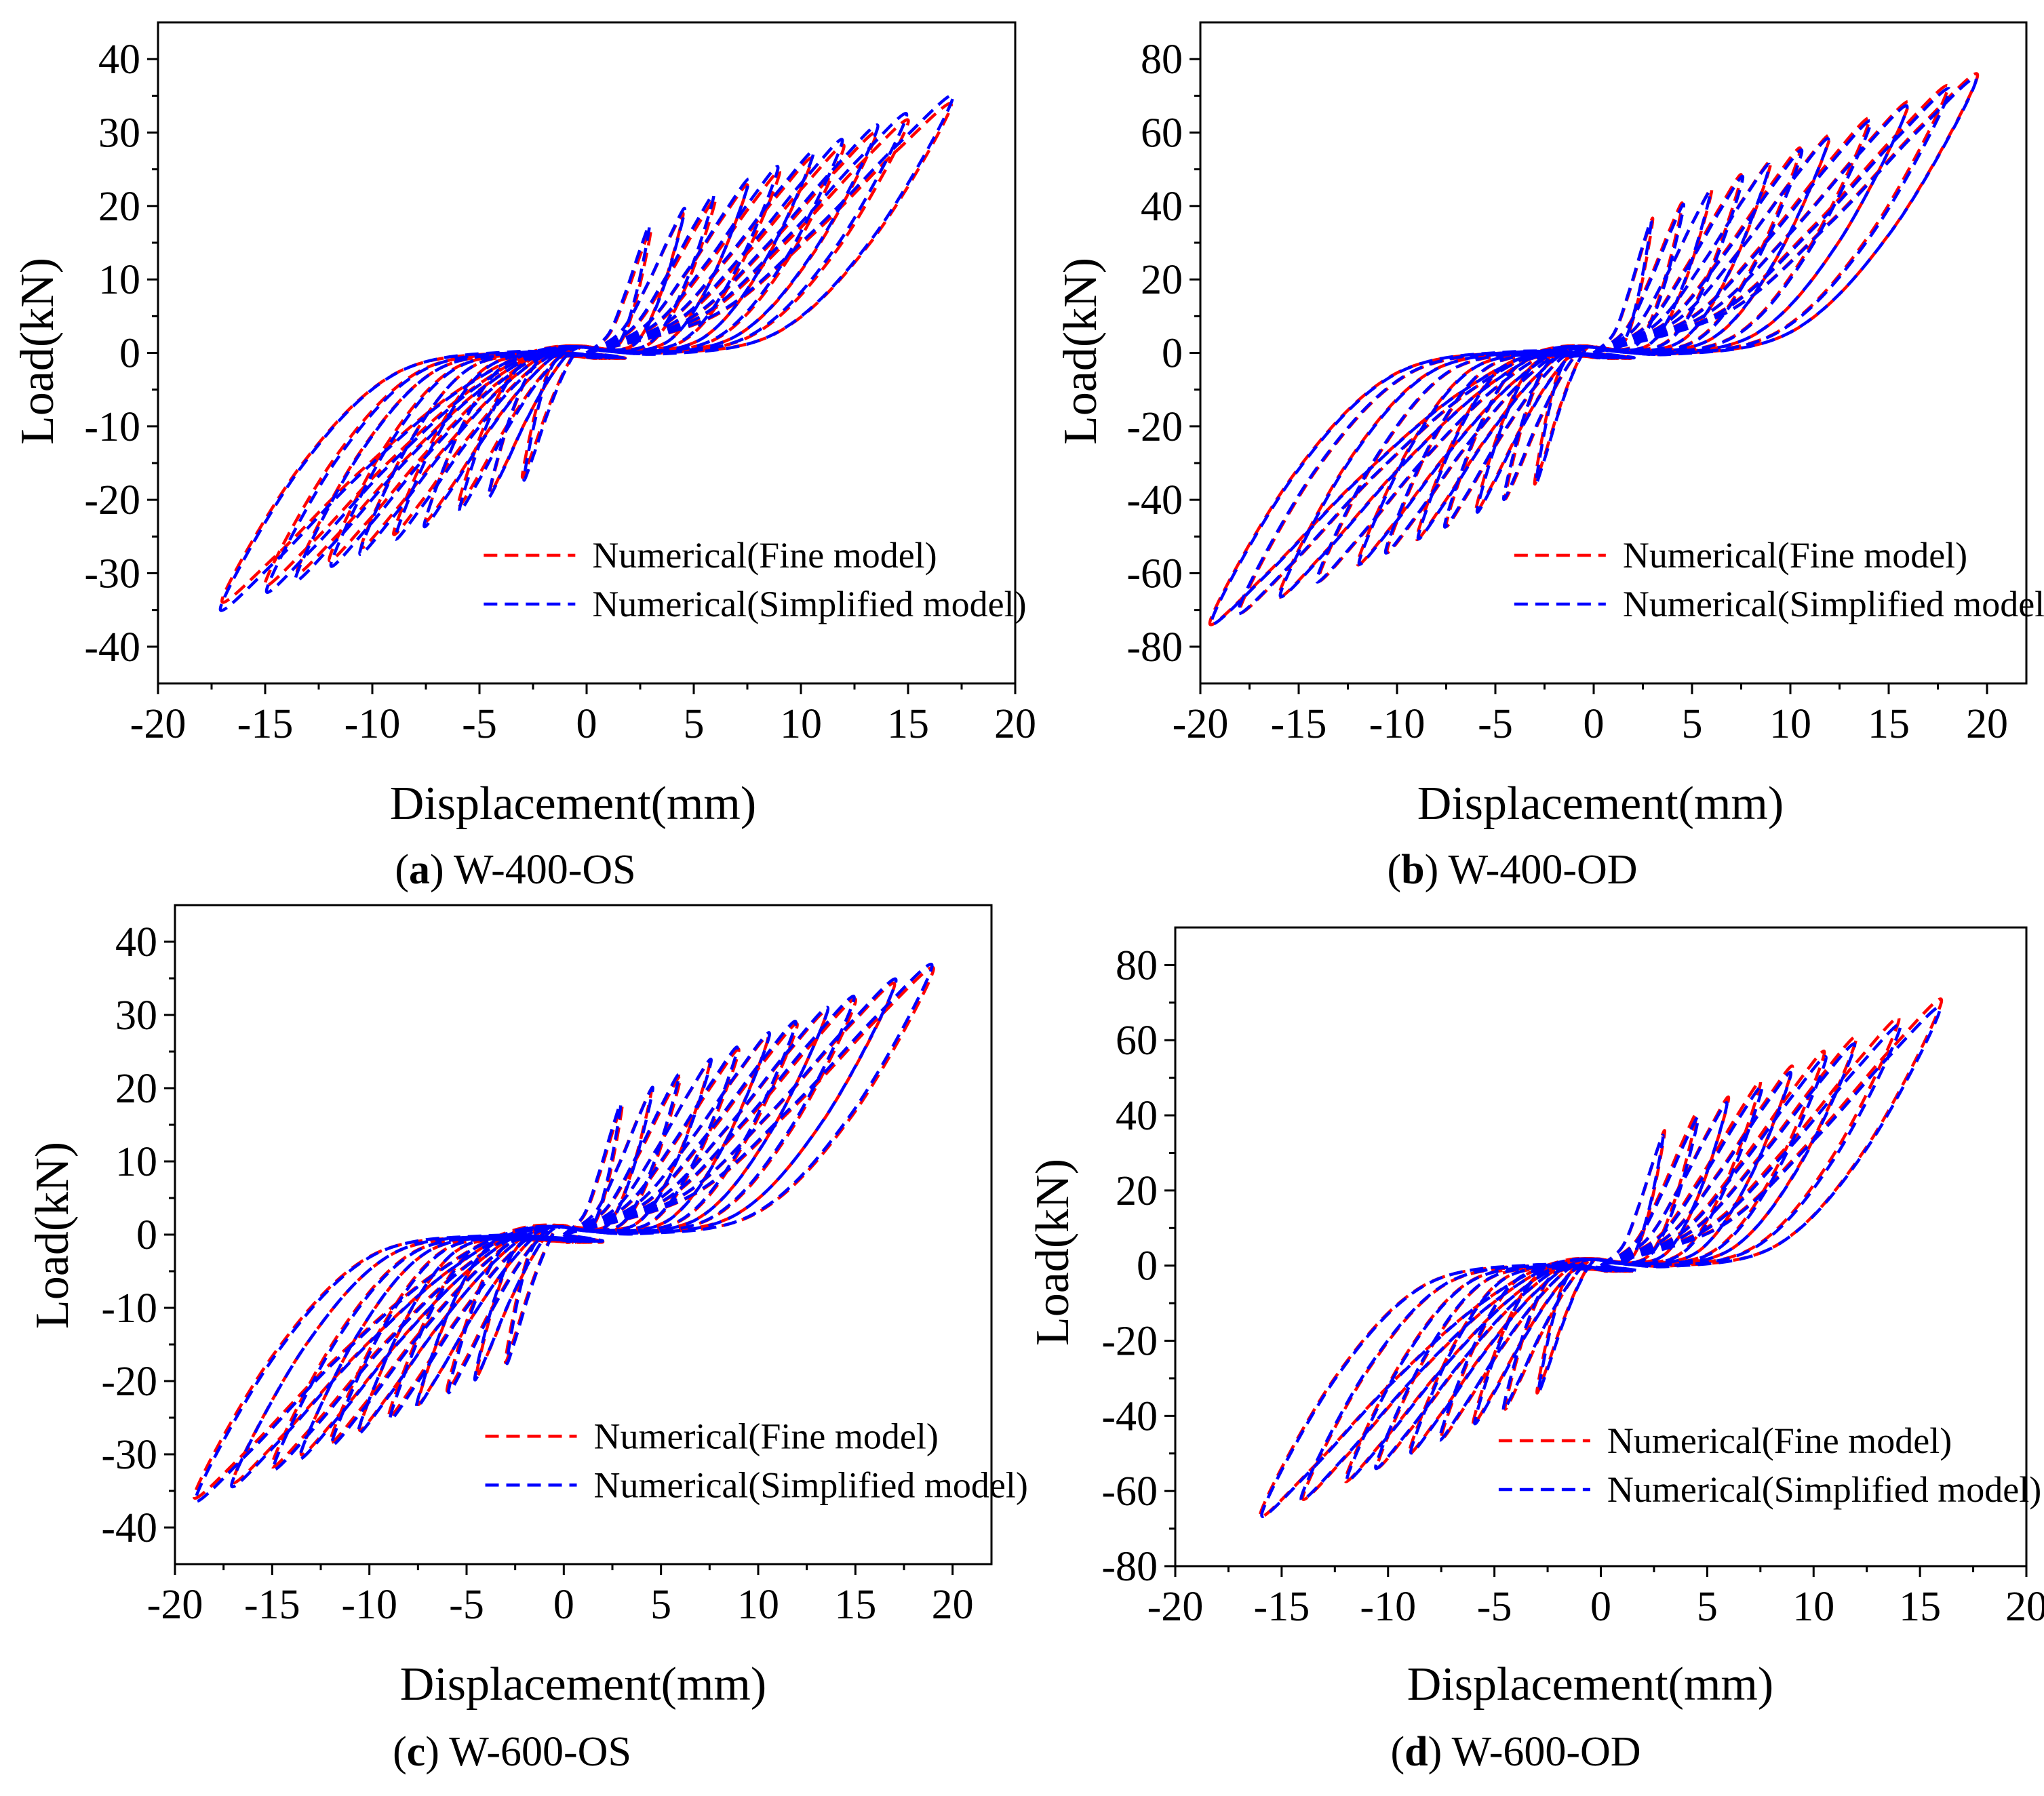  What do you see at coordinates (136, 1089) in the screenshot?
I see `panel-c-ytick-label: 20` at bounding box center [136, 1089].